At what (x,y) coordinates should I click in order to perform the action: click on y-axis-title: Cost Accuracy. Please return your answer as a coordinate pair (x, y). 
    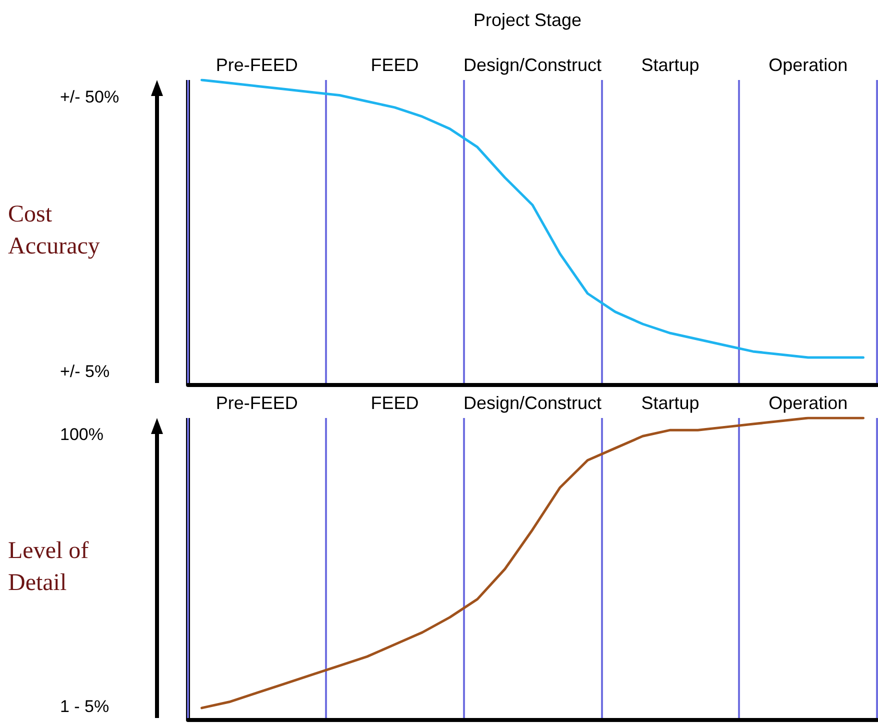
    Looking at the image, I should click on (54, 231).